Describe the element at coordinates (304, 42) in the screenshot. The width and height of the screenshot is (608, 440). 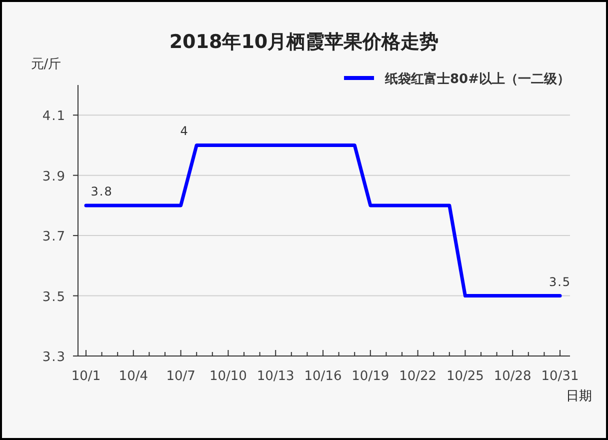
I see `chart-title: 2018年10月栖霞苹果价格走势` at that location.